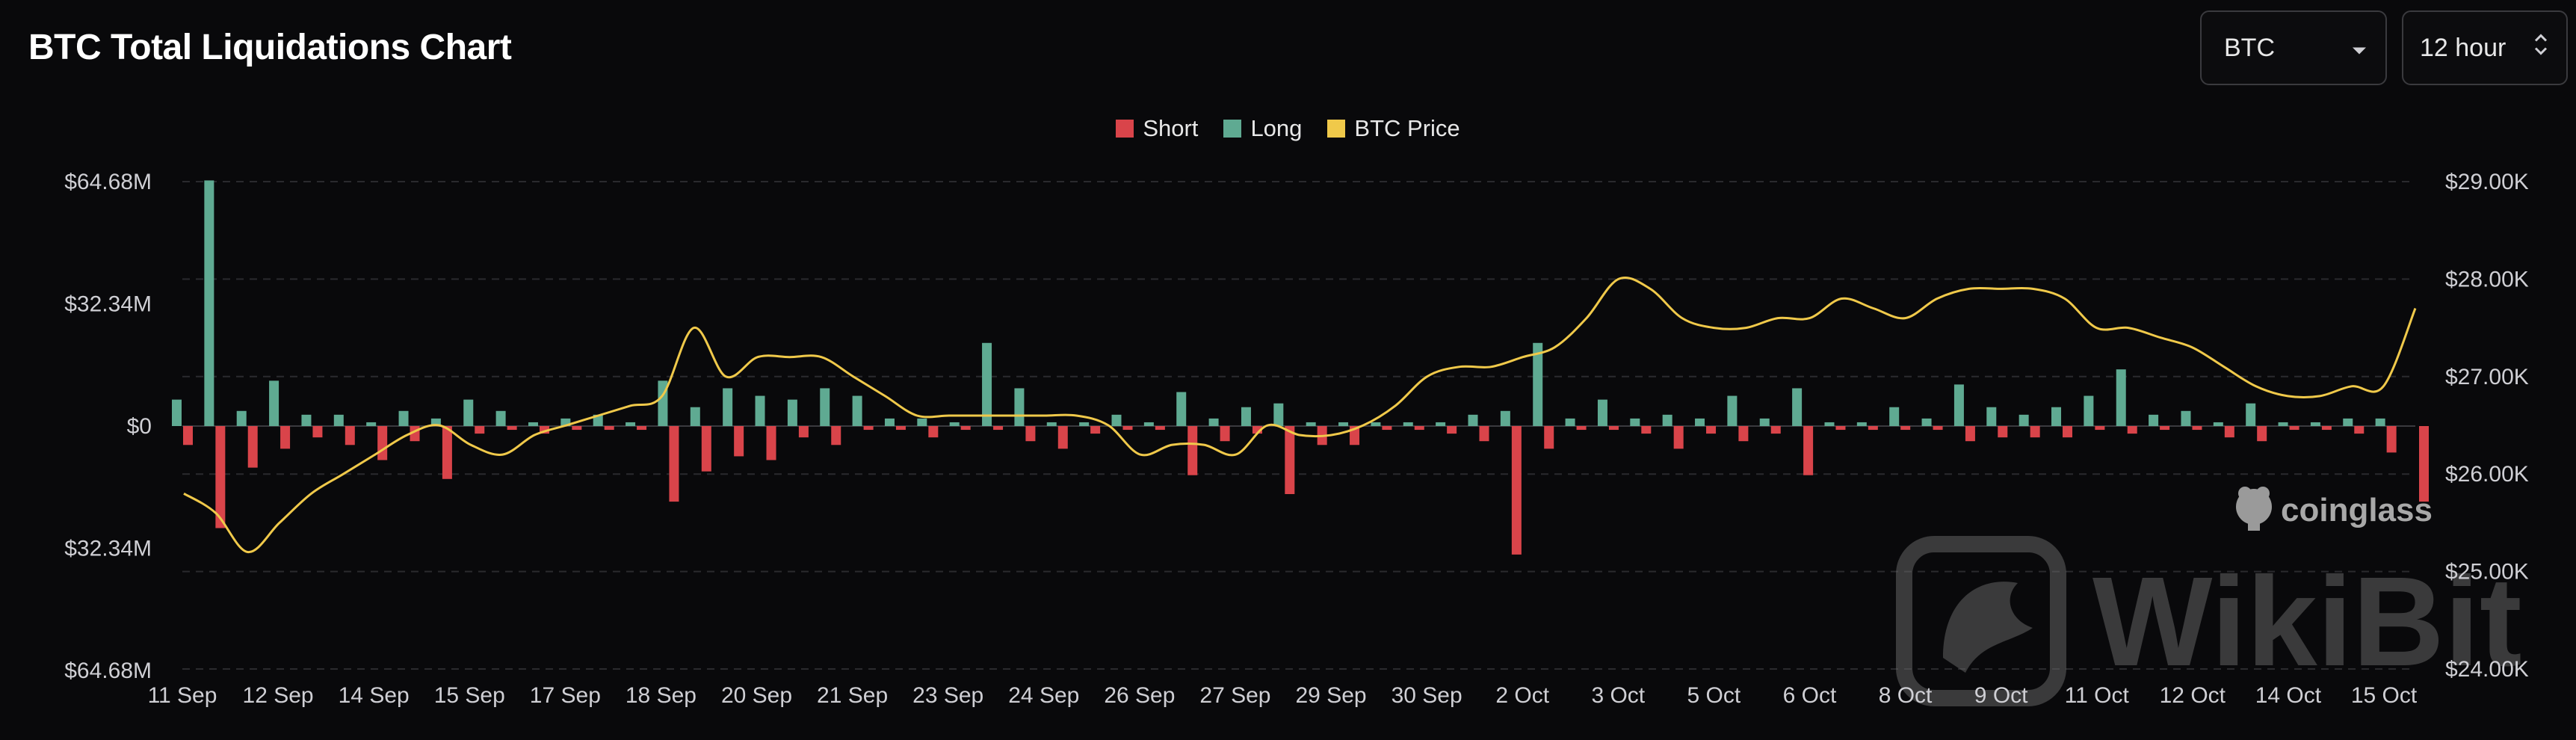  Describe the element at coordinates (1393, 128) in the screenshot. I see `legend-item-btc-price: BTC Price` at that location.